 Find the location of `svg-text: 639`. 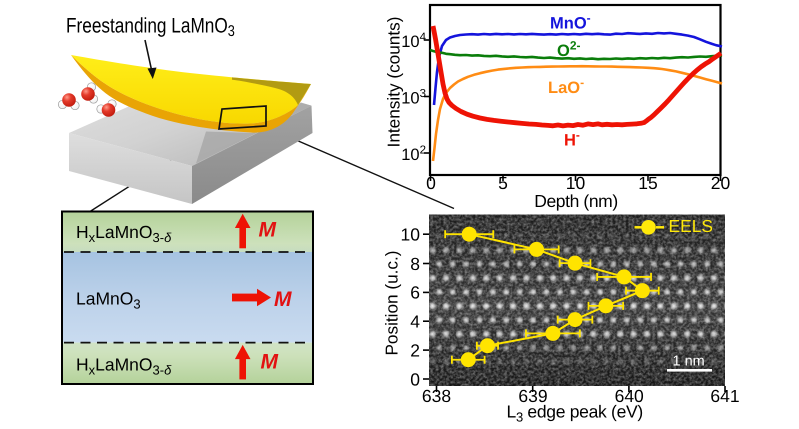

svg-text: 639 is located at coordinates (532, 396).